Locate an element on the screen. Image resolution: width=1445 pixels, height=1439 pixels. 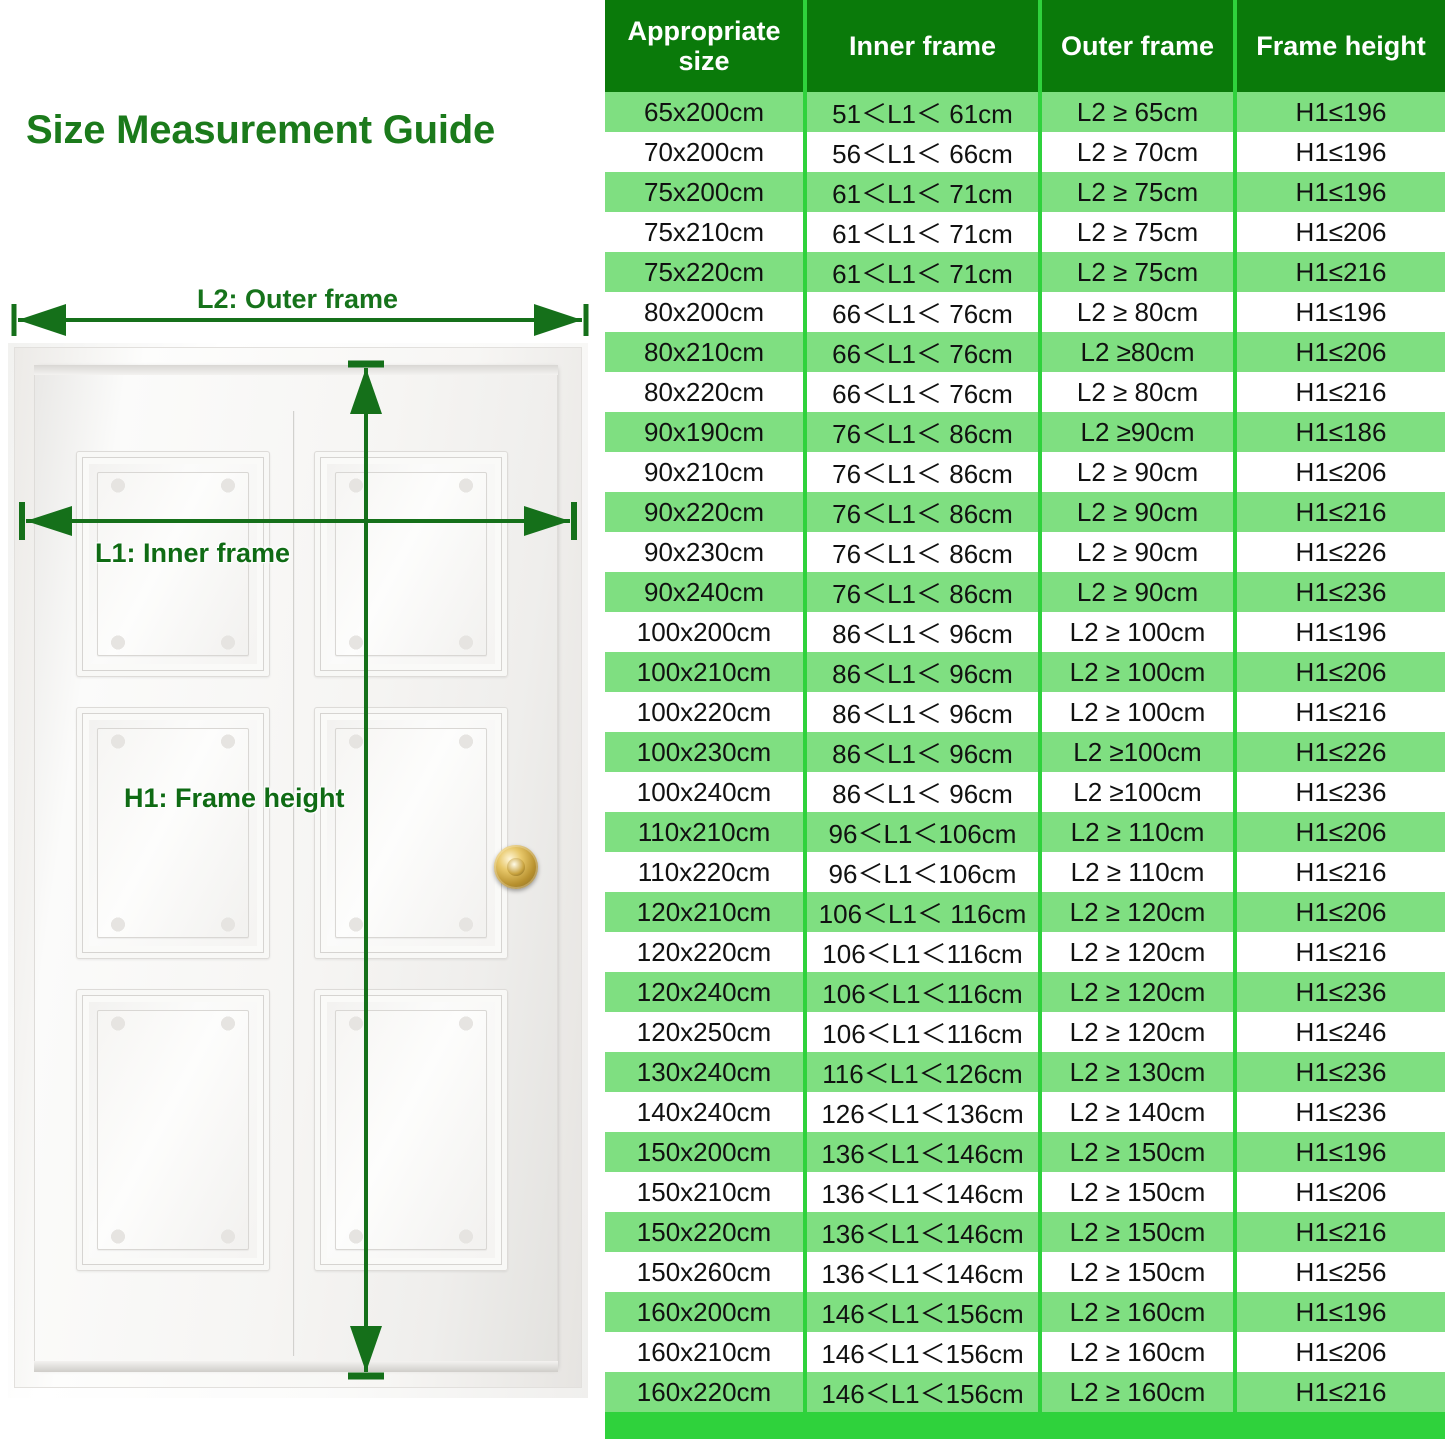
cell-appropriate-size: 80x220cm is located at coordinates (706, 392).